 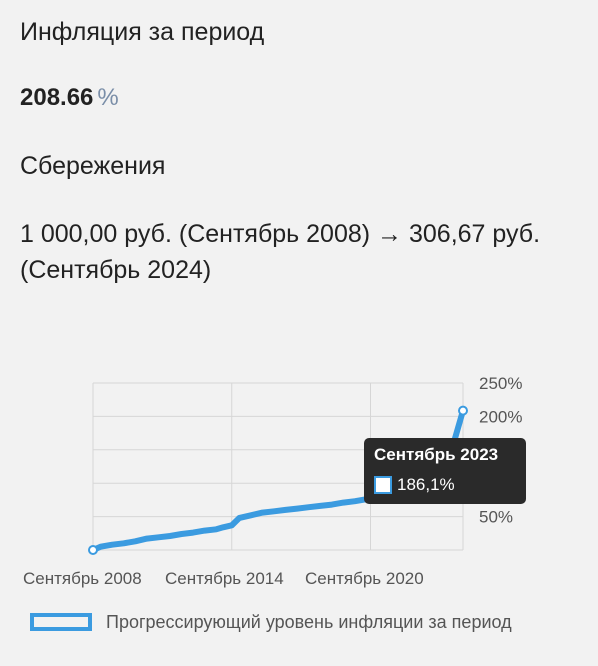 I want to click on series-points, so click(x=278, y=480).